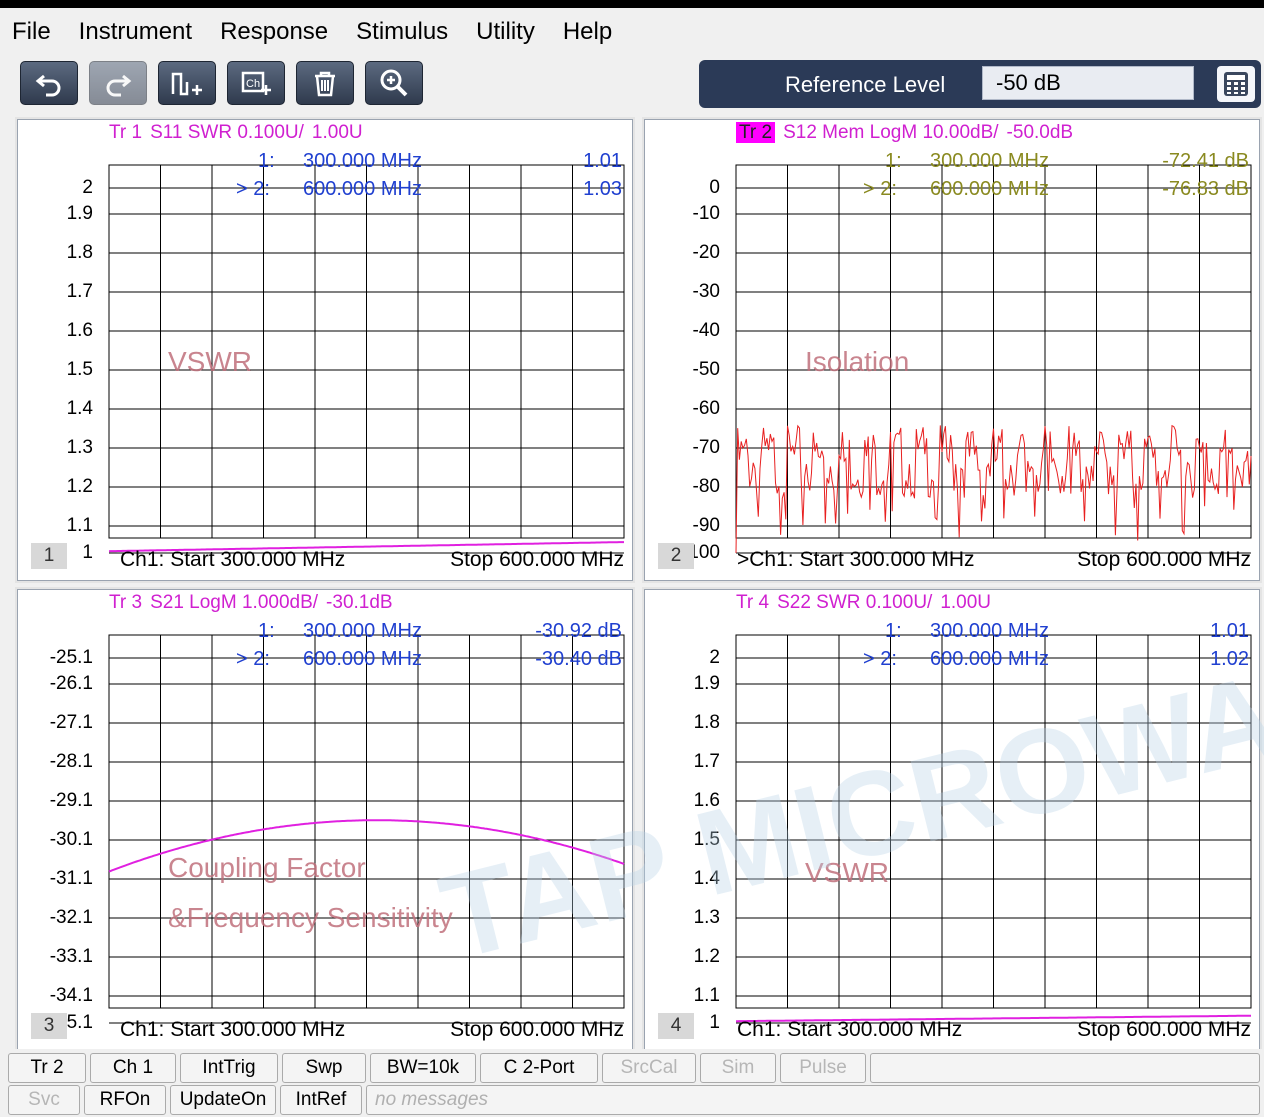  Describe the element at coordinates (578, 631) in the screenshot. I see `marker-value: -30.92 dB` at that location.